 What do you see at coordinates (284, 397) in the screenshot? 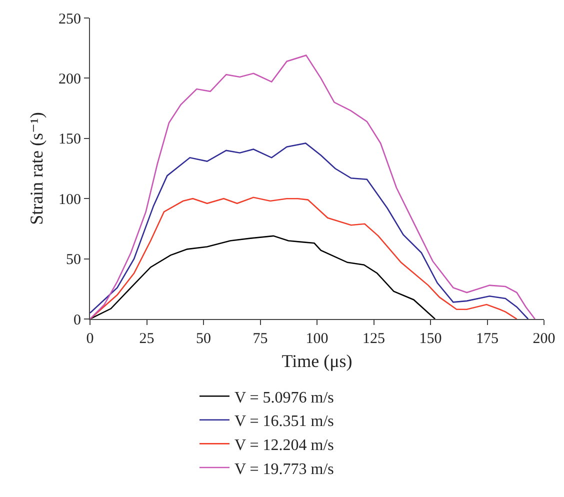
I see `legend-label: V = 5.0976 m/s` at bounding box center [284, 397].